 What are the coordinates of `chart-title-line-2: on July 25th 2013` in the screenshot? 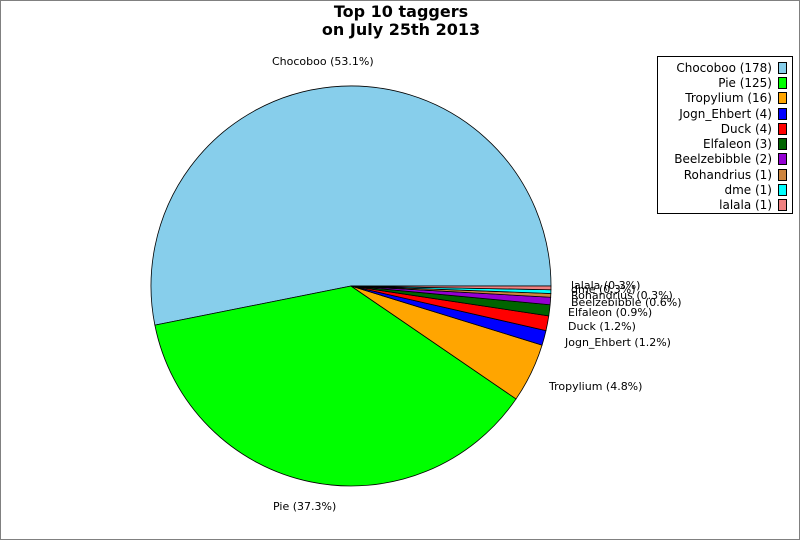 It's located at (401, 29).